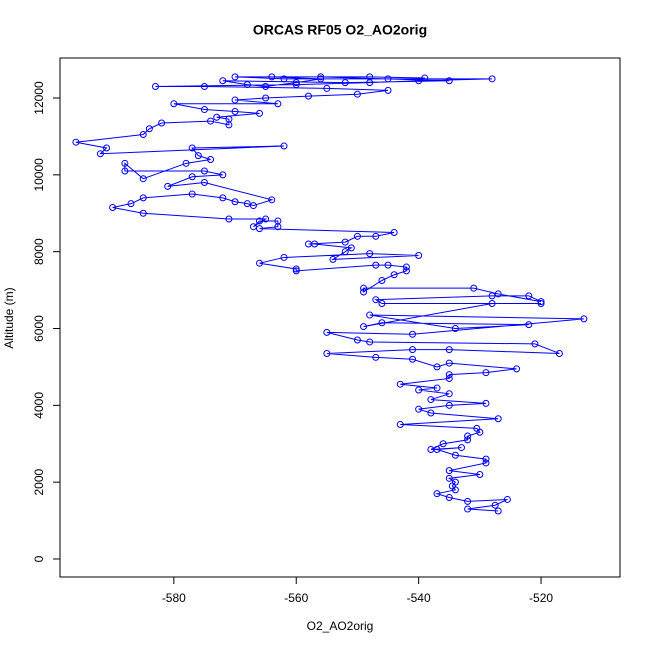 Image resolution: width=650 pixels, height=650 pixels. Describe the element at coordinates (39, 481) in the screenshot. I see `y-tick-label: 2000` at that location.